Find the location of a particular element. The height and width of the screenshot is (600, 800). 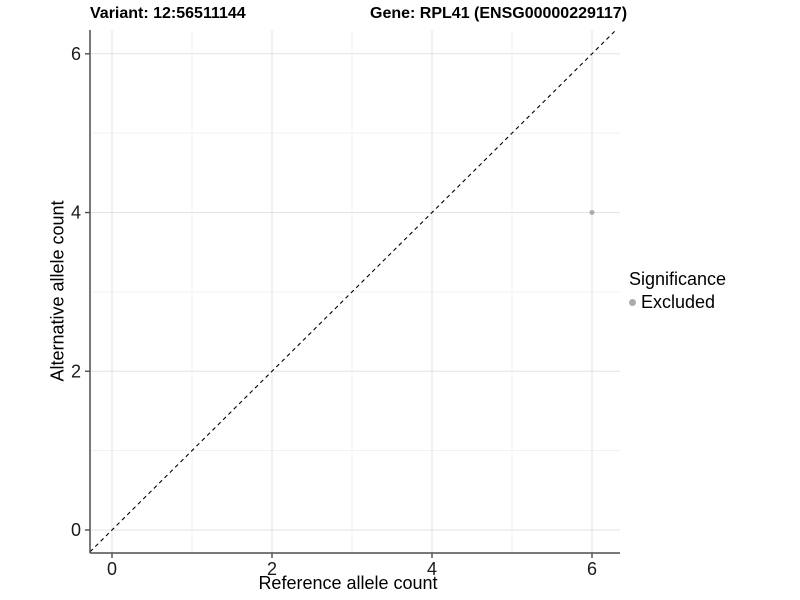

legend-entry-excluded: Excluded is located at coordinates (677, 302).